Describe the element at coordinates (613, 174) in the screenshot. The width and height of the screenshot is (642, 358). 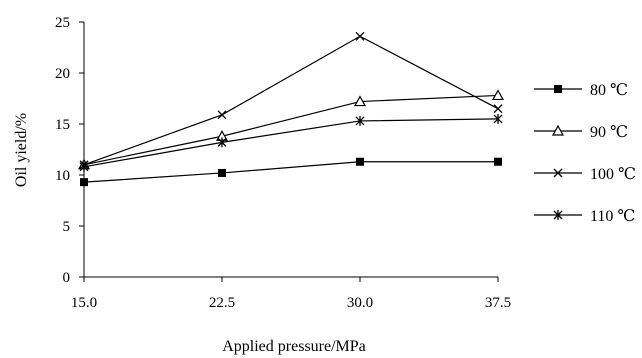
I see `legend-label: 100 ℃` at that location.